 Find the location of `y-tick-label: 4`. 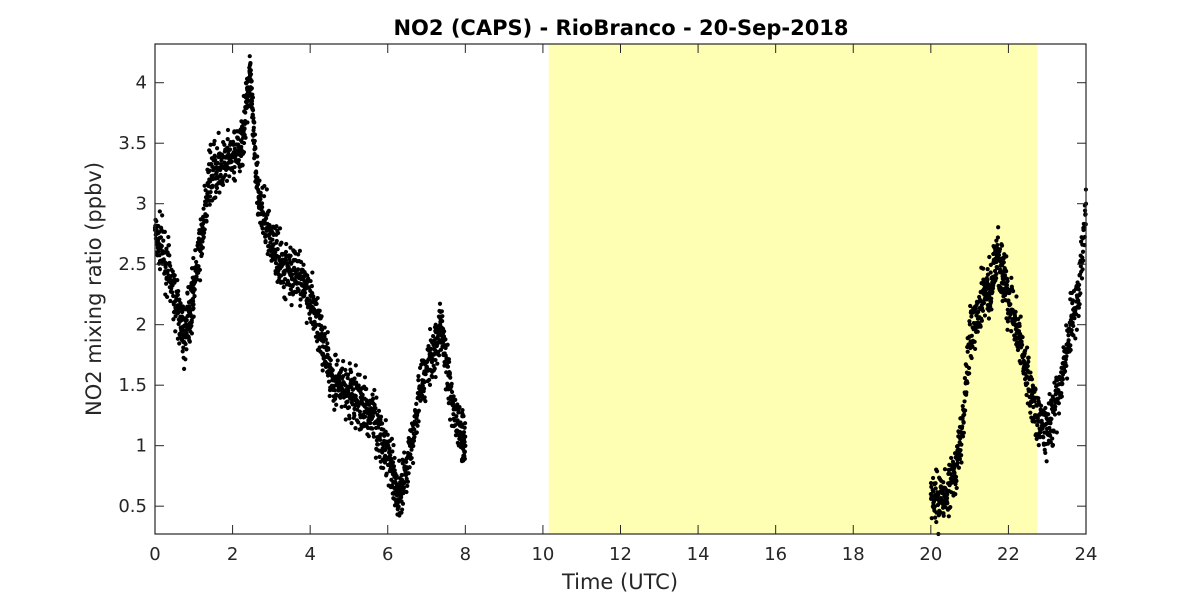

y-tick-label: 4 is located at coordinates (141, 83).